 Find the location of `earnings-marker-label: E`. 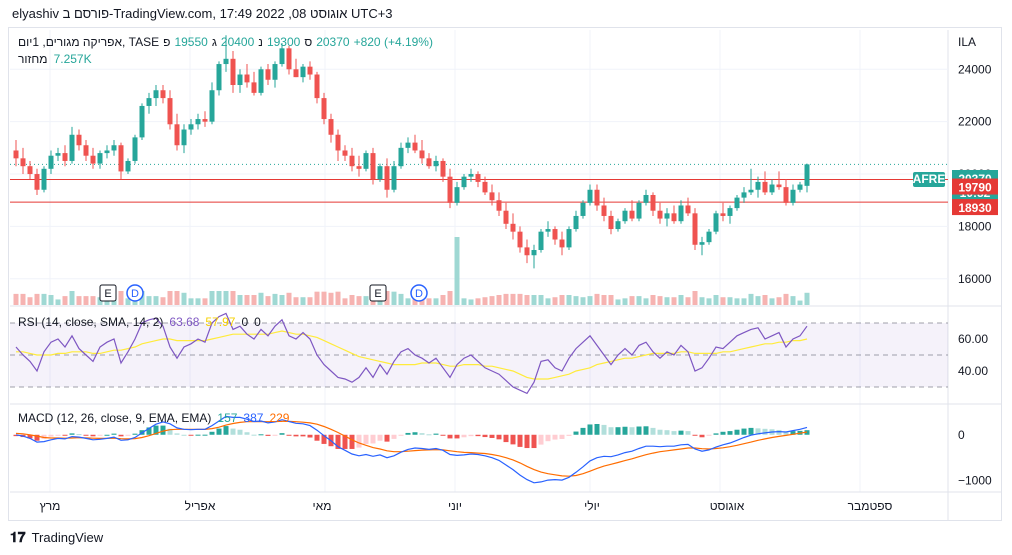

earnings-marker-label: E is located at coordinates (377, 294).